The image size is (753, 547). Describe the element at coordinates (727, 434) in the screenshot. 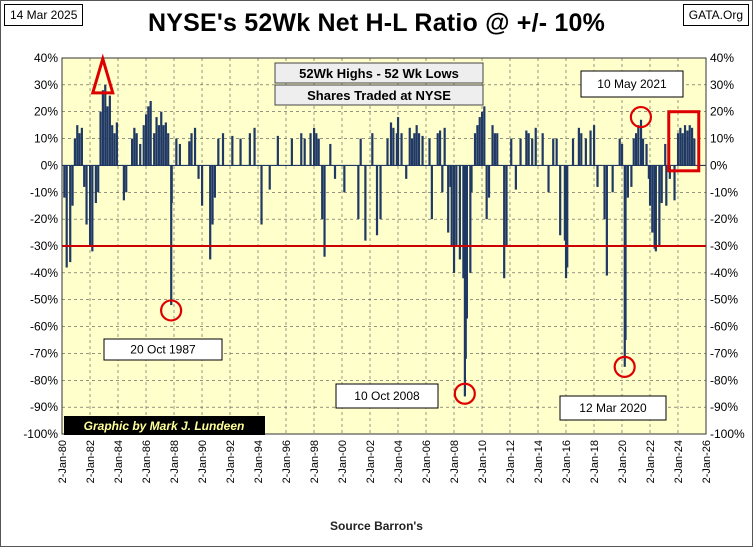

I see `y-tick-label-right: -100%` at that location.